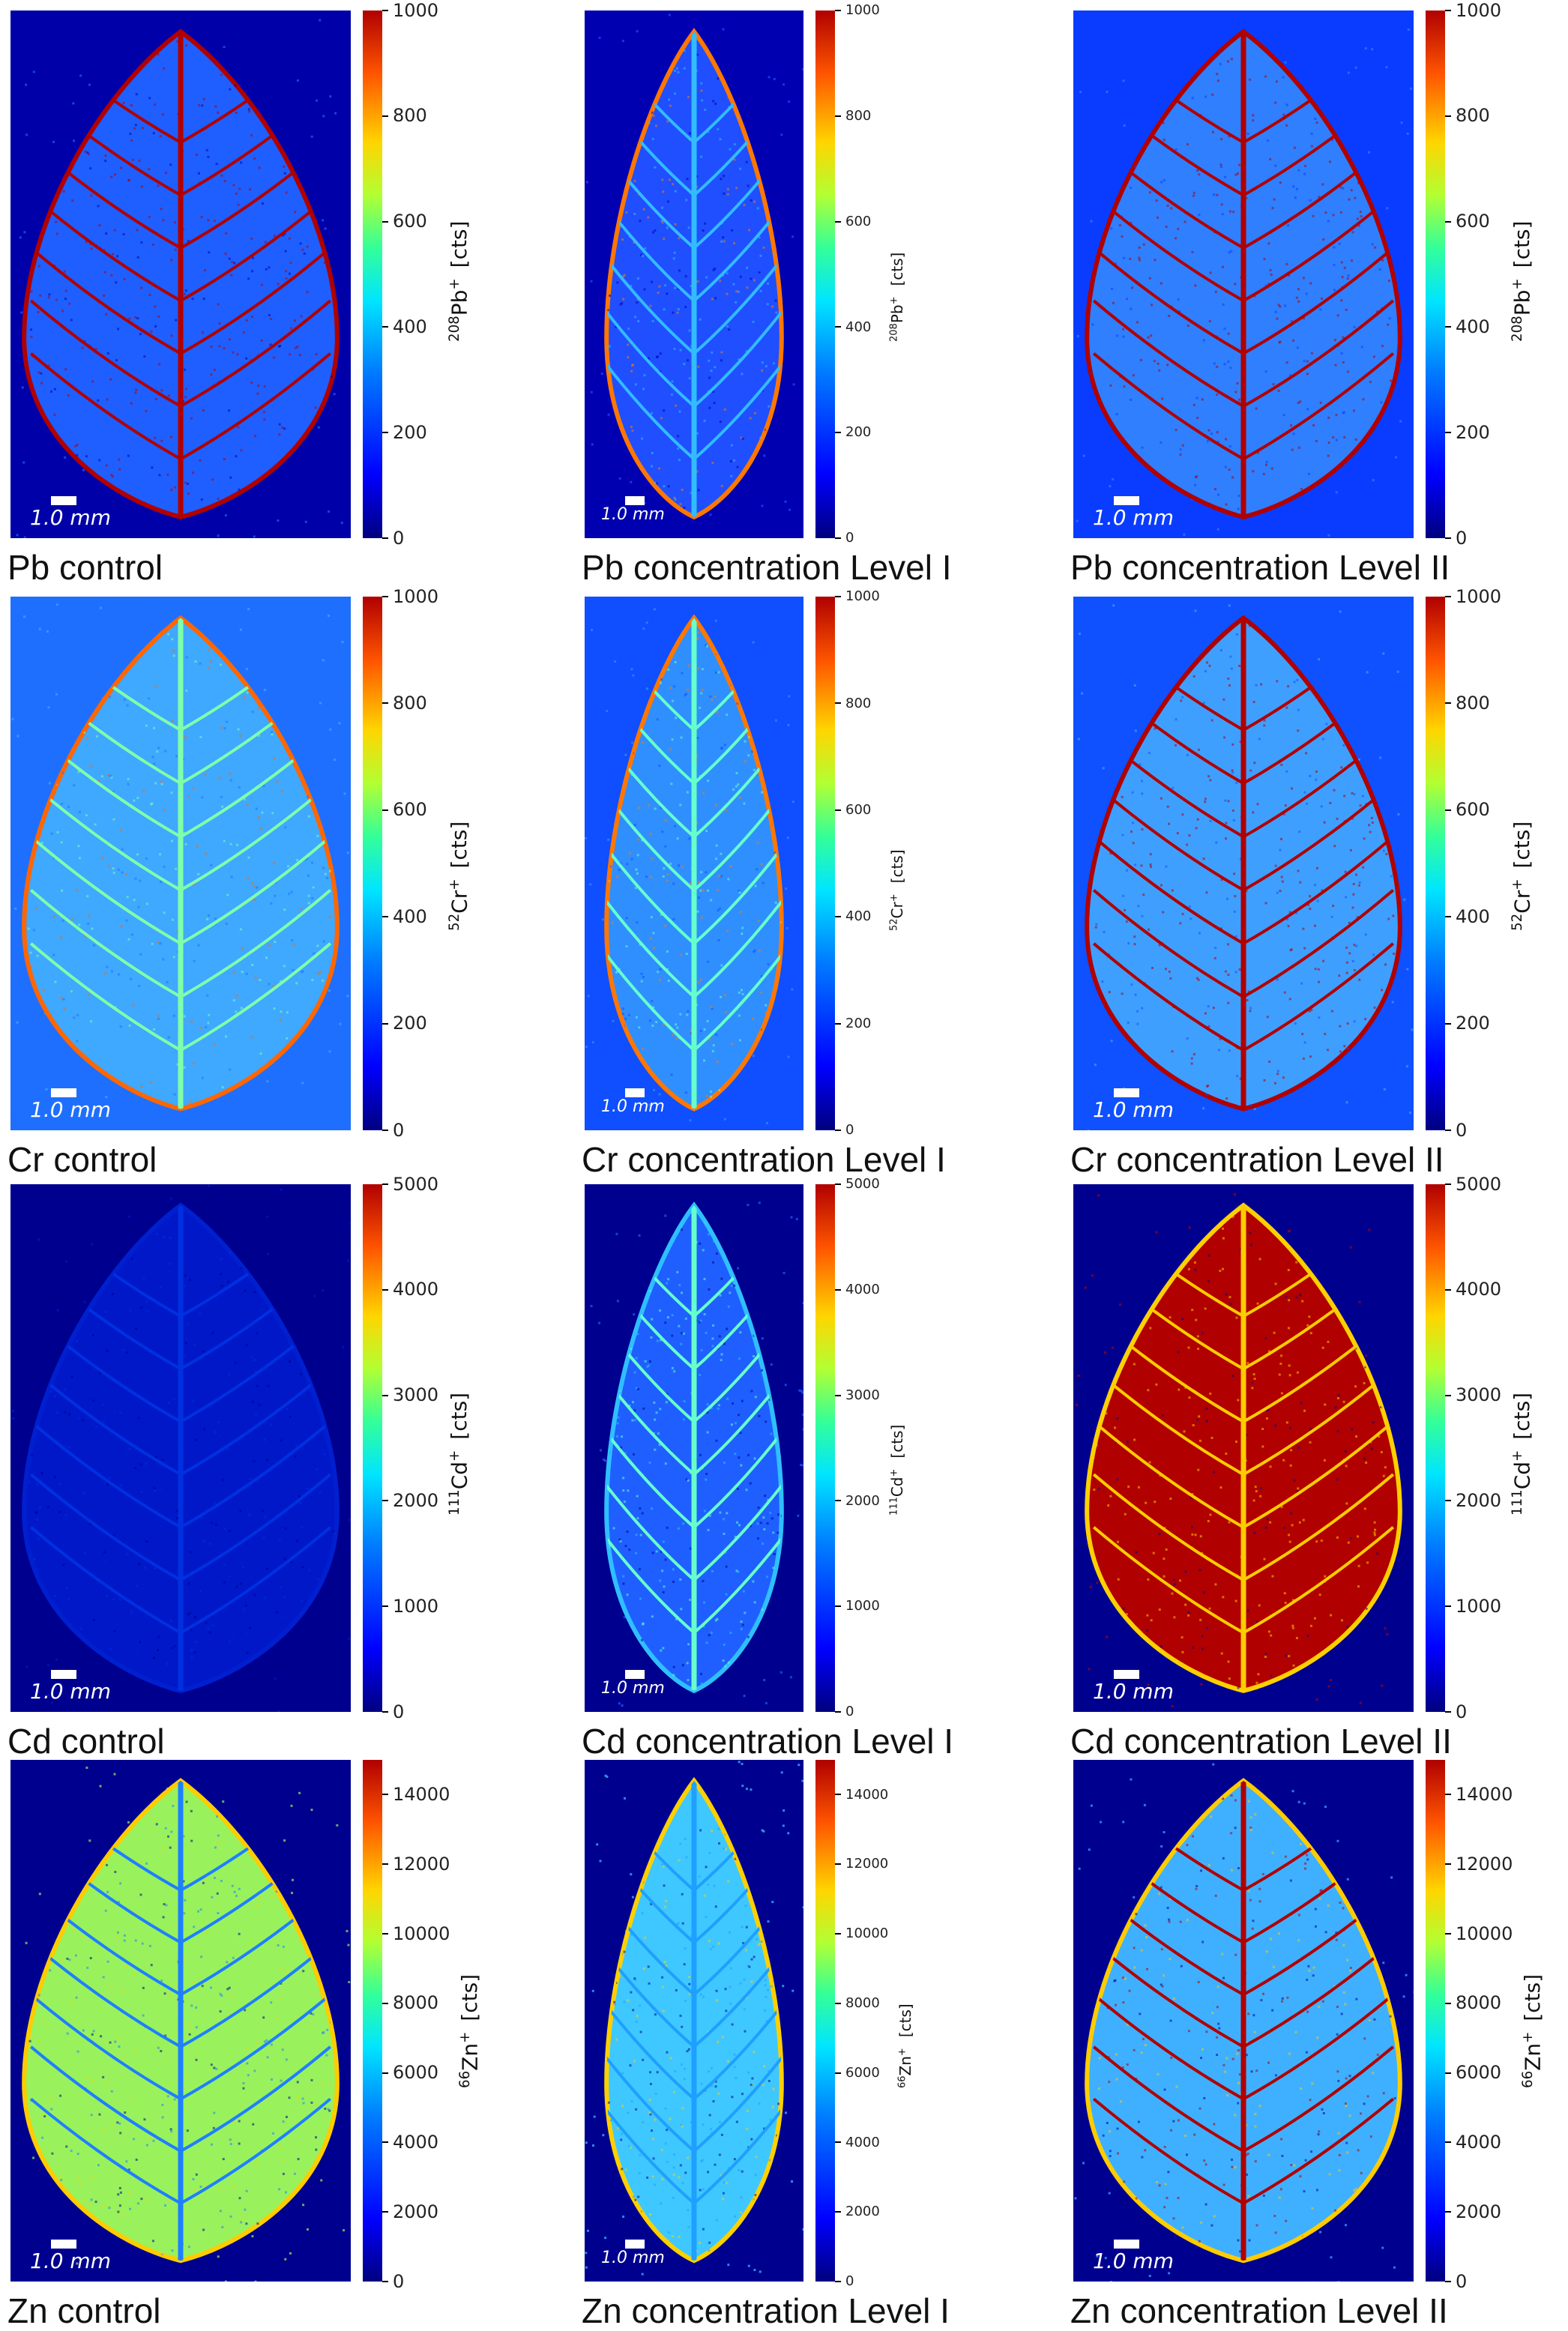  I want to click on panel-caption: Cr concentration Level II, so click(1257, 1160).